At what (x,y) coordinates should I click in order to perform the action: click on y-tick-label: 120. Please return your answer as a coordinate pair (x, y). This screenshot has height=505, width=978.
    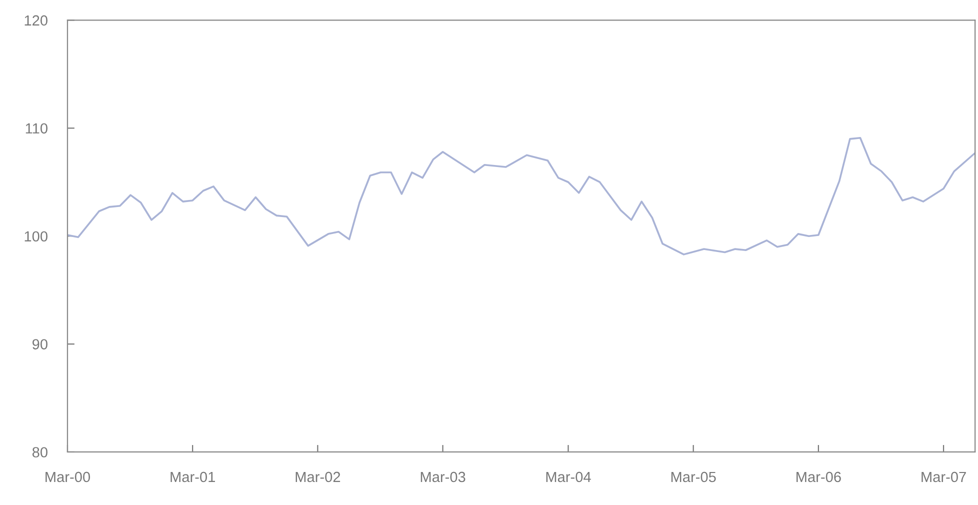
    Looking at the image, I should click on (36, 20).